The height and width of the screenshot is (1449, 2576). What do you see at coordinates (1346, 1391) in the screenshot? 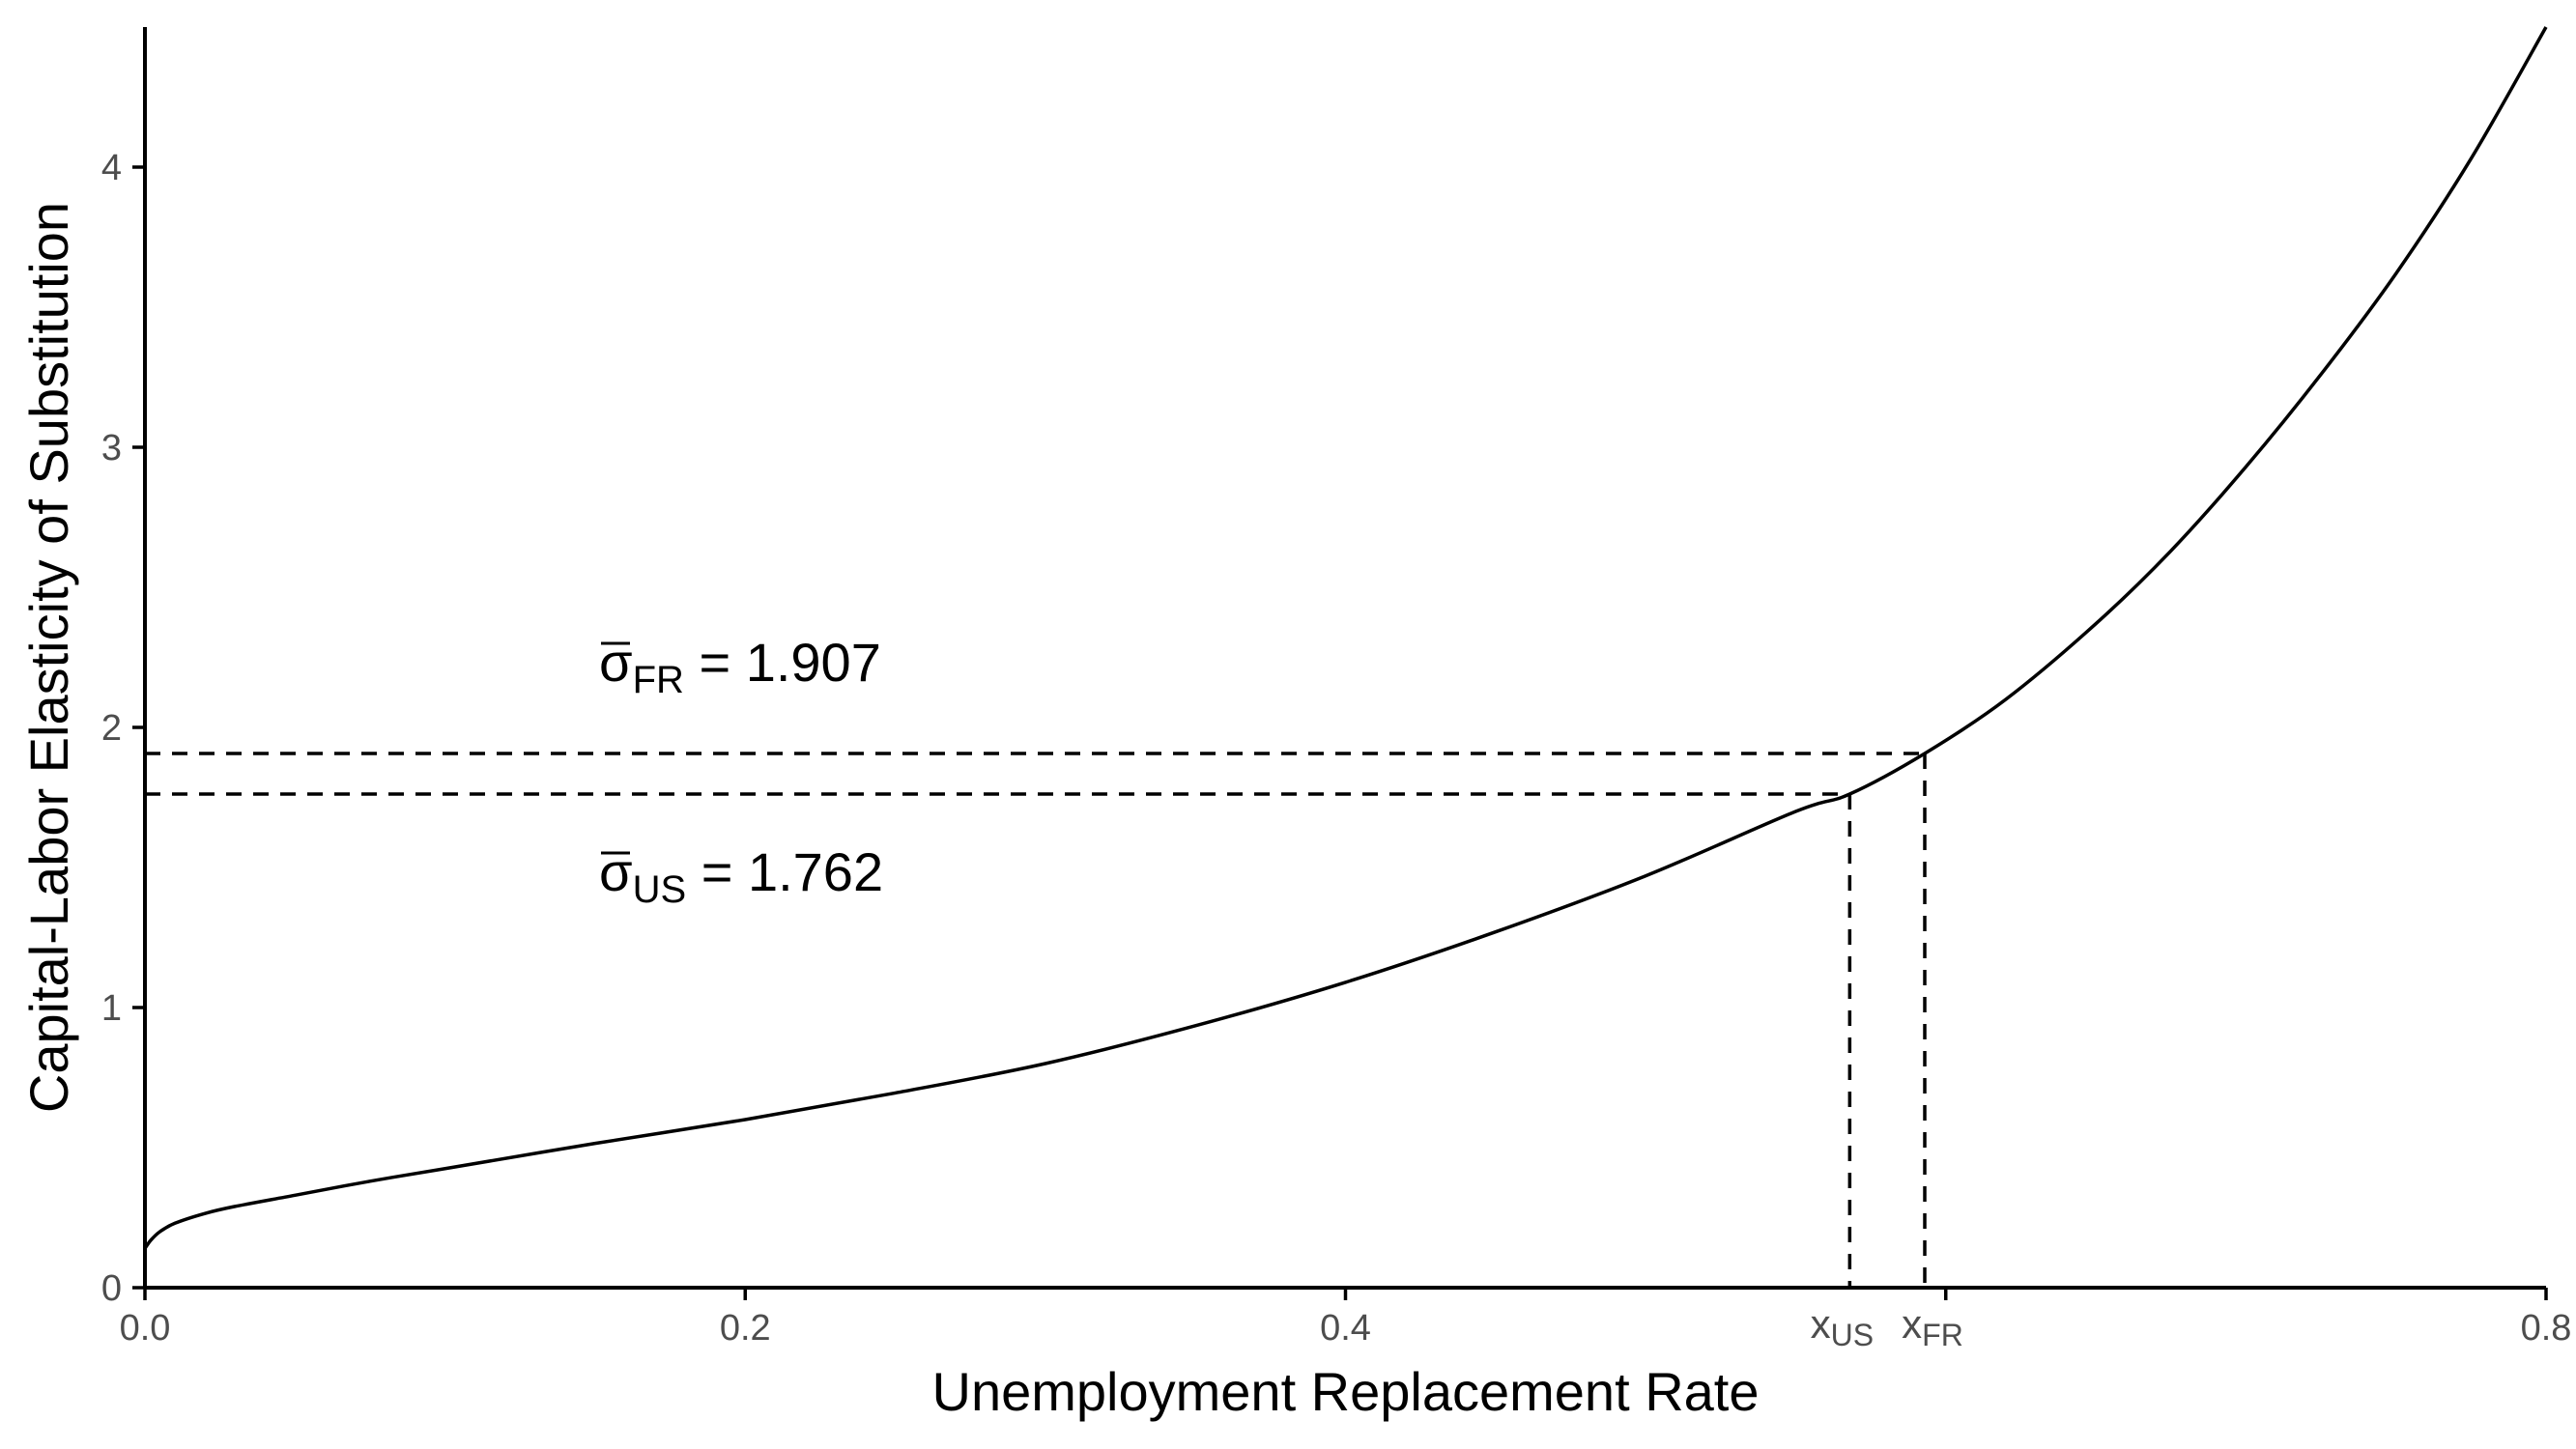
I see `x-axis-title: Unemployment Replacement Rate` at bounding box center [1346, 1391].